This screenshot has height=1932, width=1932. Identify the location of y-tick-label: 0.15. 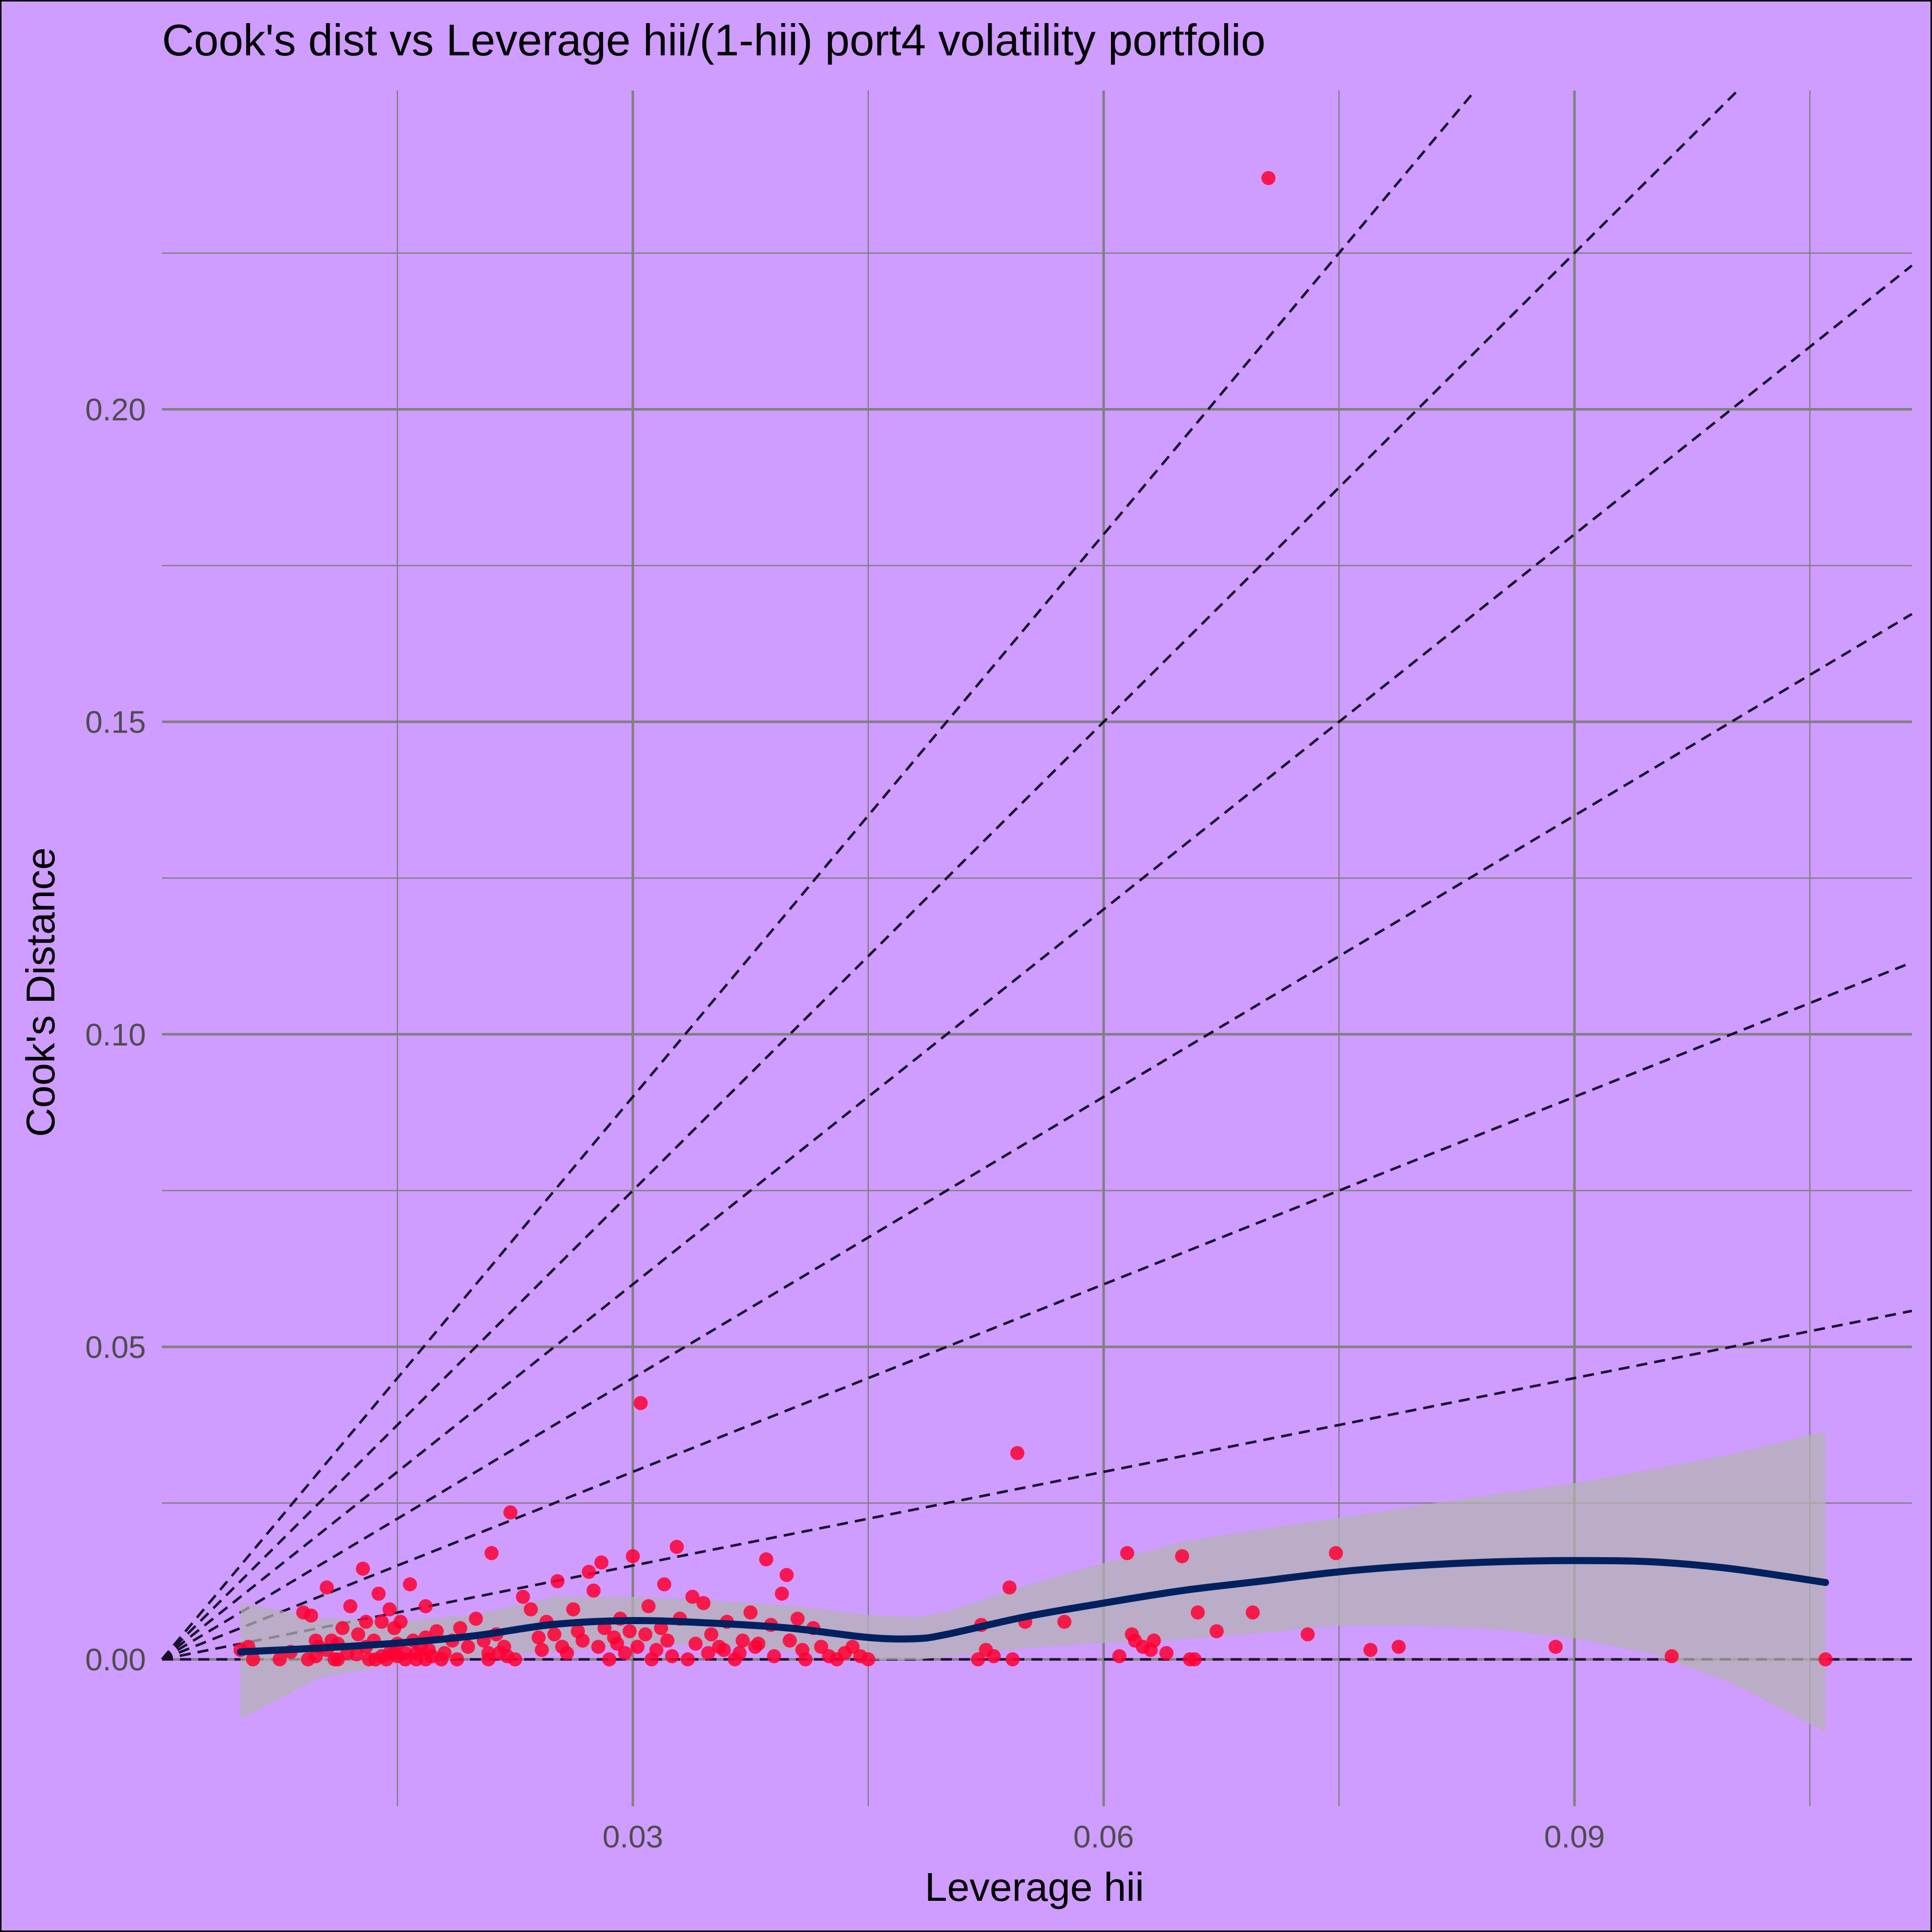
(116, 723).